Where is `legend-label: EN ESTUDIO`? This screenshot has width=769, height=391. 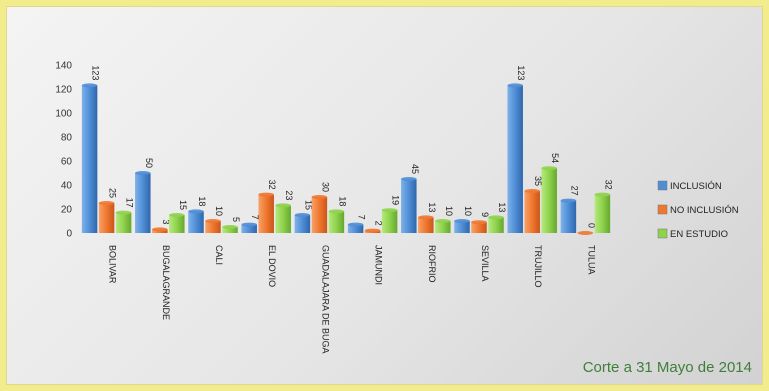
legend-label: EN ESTUDIO is located at coordinates (699, 234).